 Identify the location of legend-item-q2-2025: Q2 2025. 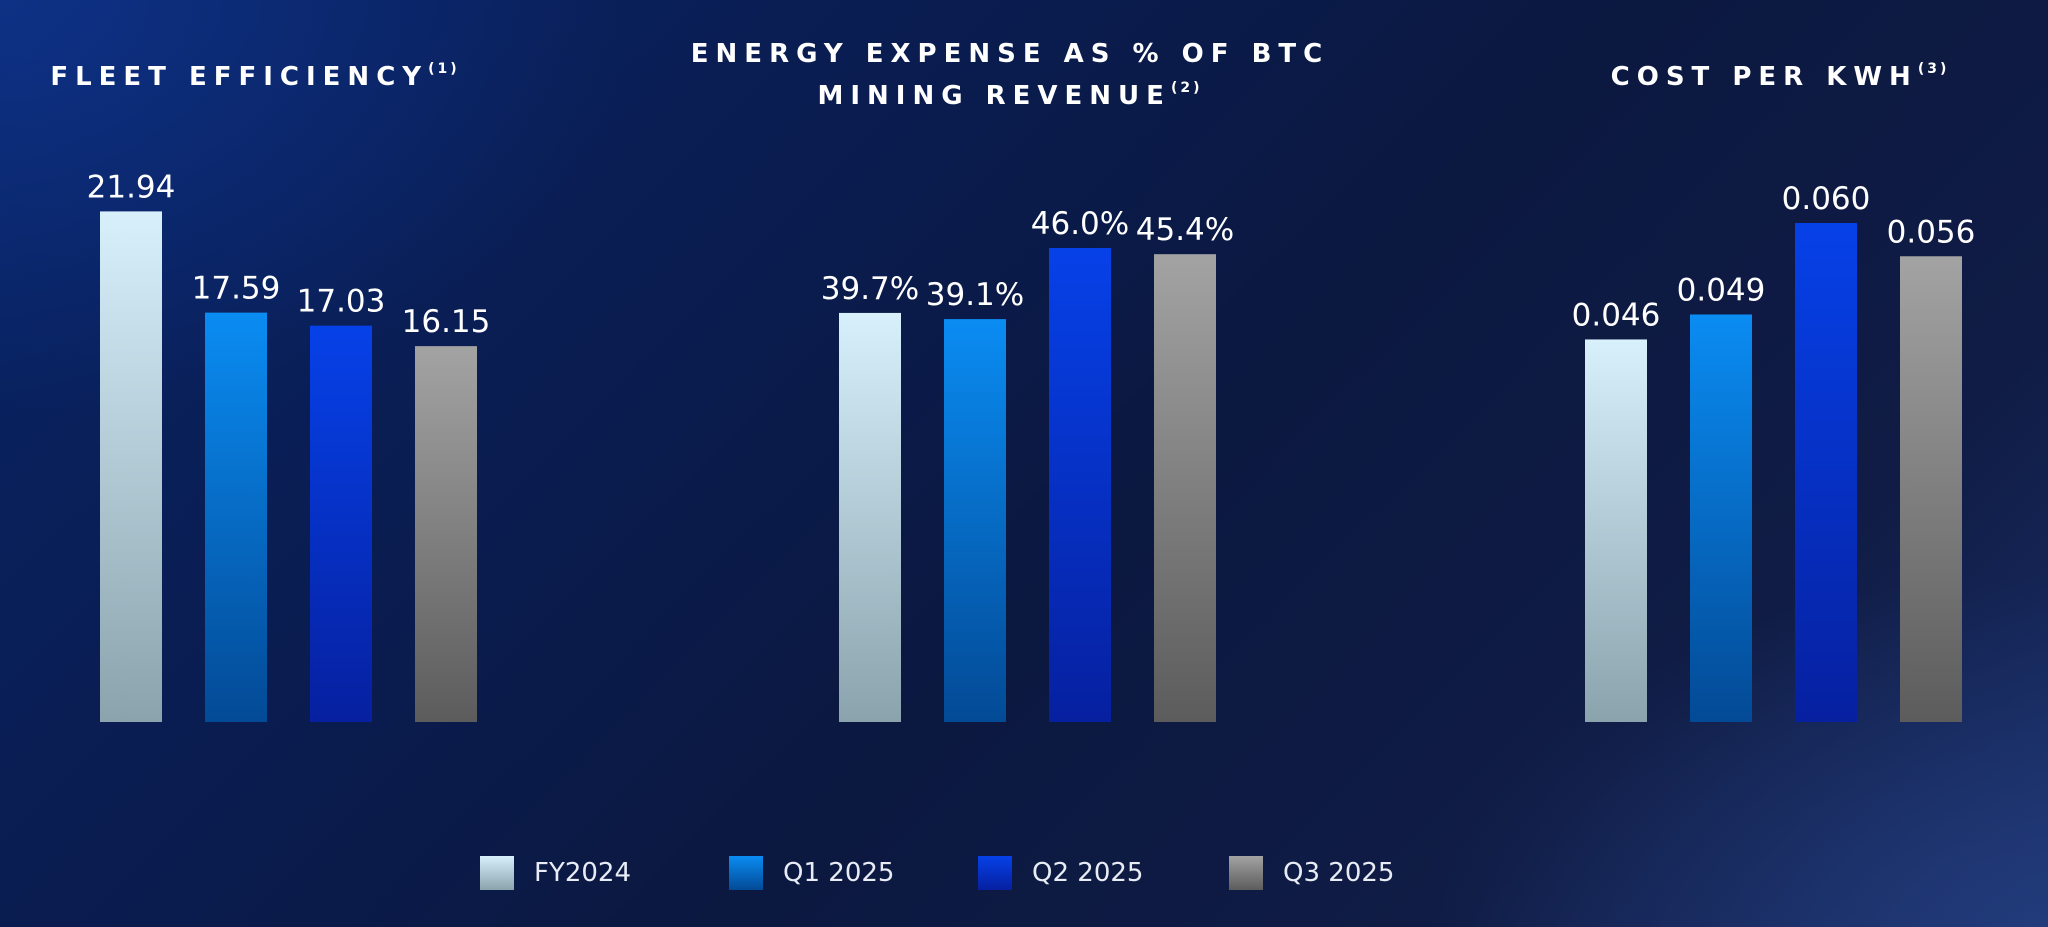
(1060, 873).